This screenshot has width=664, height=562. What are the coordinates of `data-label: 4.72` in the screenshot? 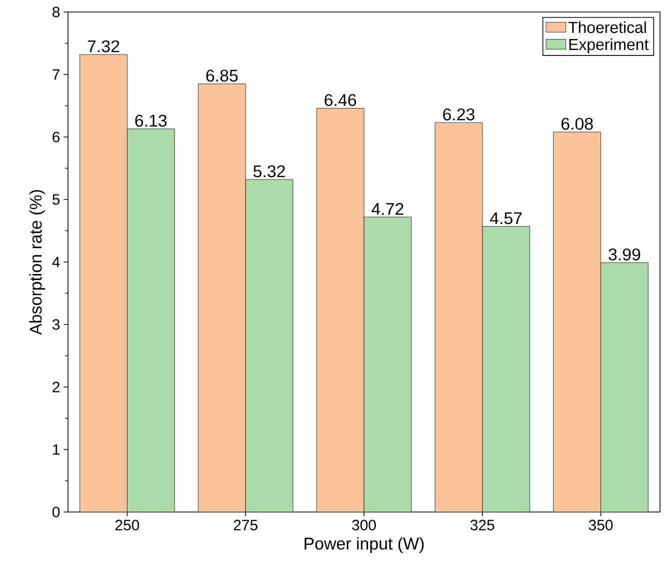 It's located at (388, 208).